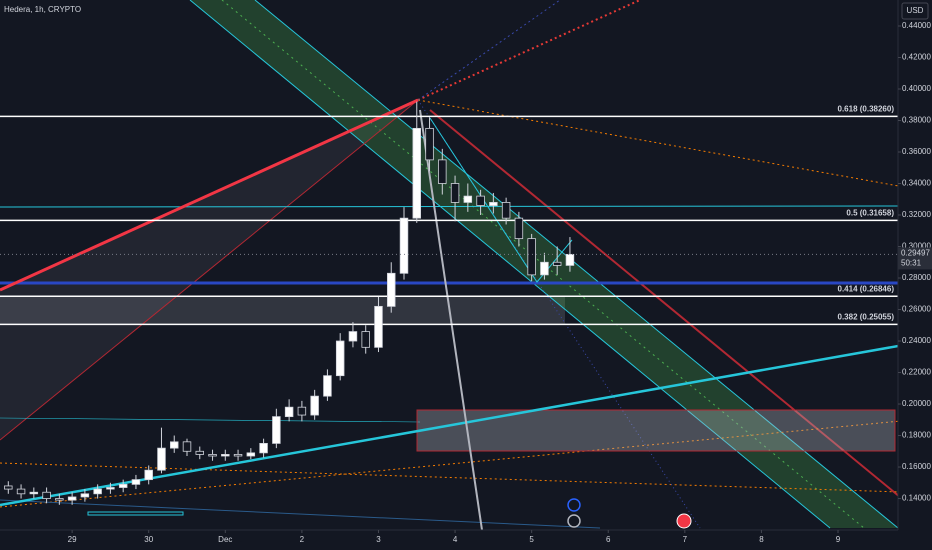  I want to click on fib-label: 0.414 (0.26846), so click(866, 288).